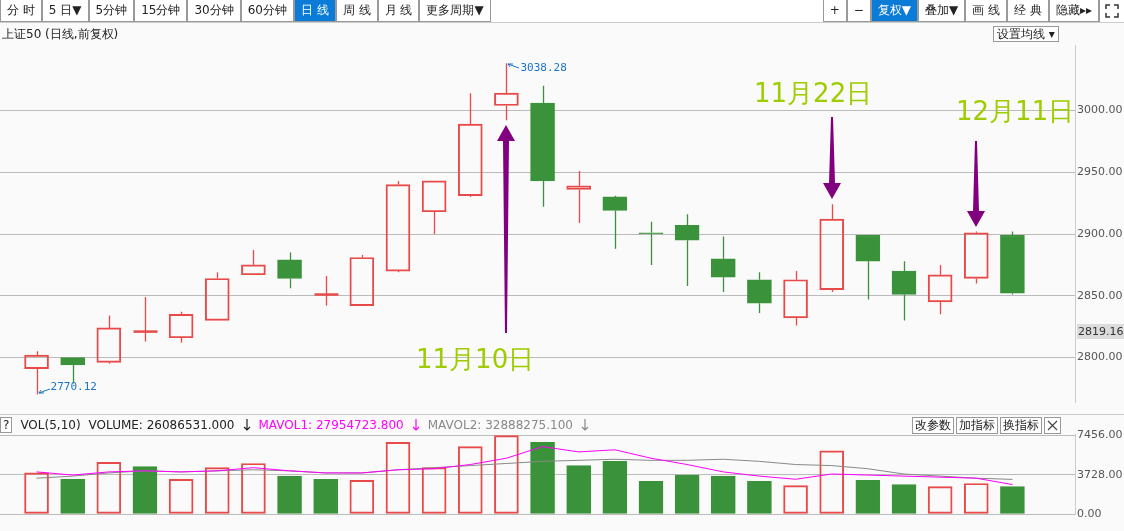 The width and height of the screenshot is (1124, 531). I want to click on text: 周 线, so click(356, 11).